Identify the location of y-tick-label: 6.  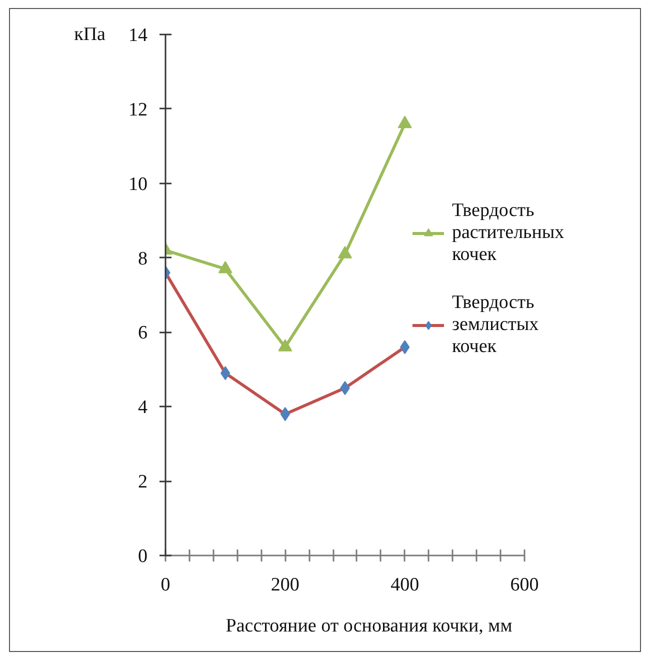
(143, 333).